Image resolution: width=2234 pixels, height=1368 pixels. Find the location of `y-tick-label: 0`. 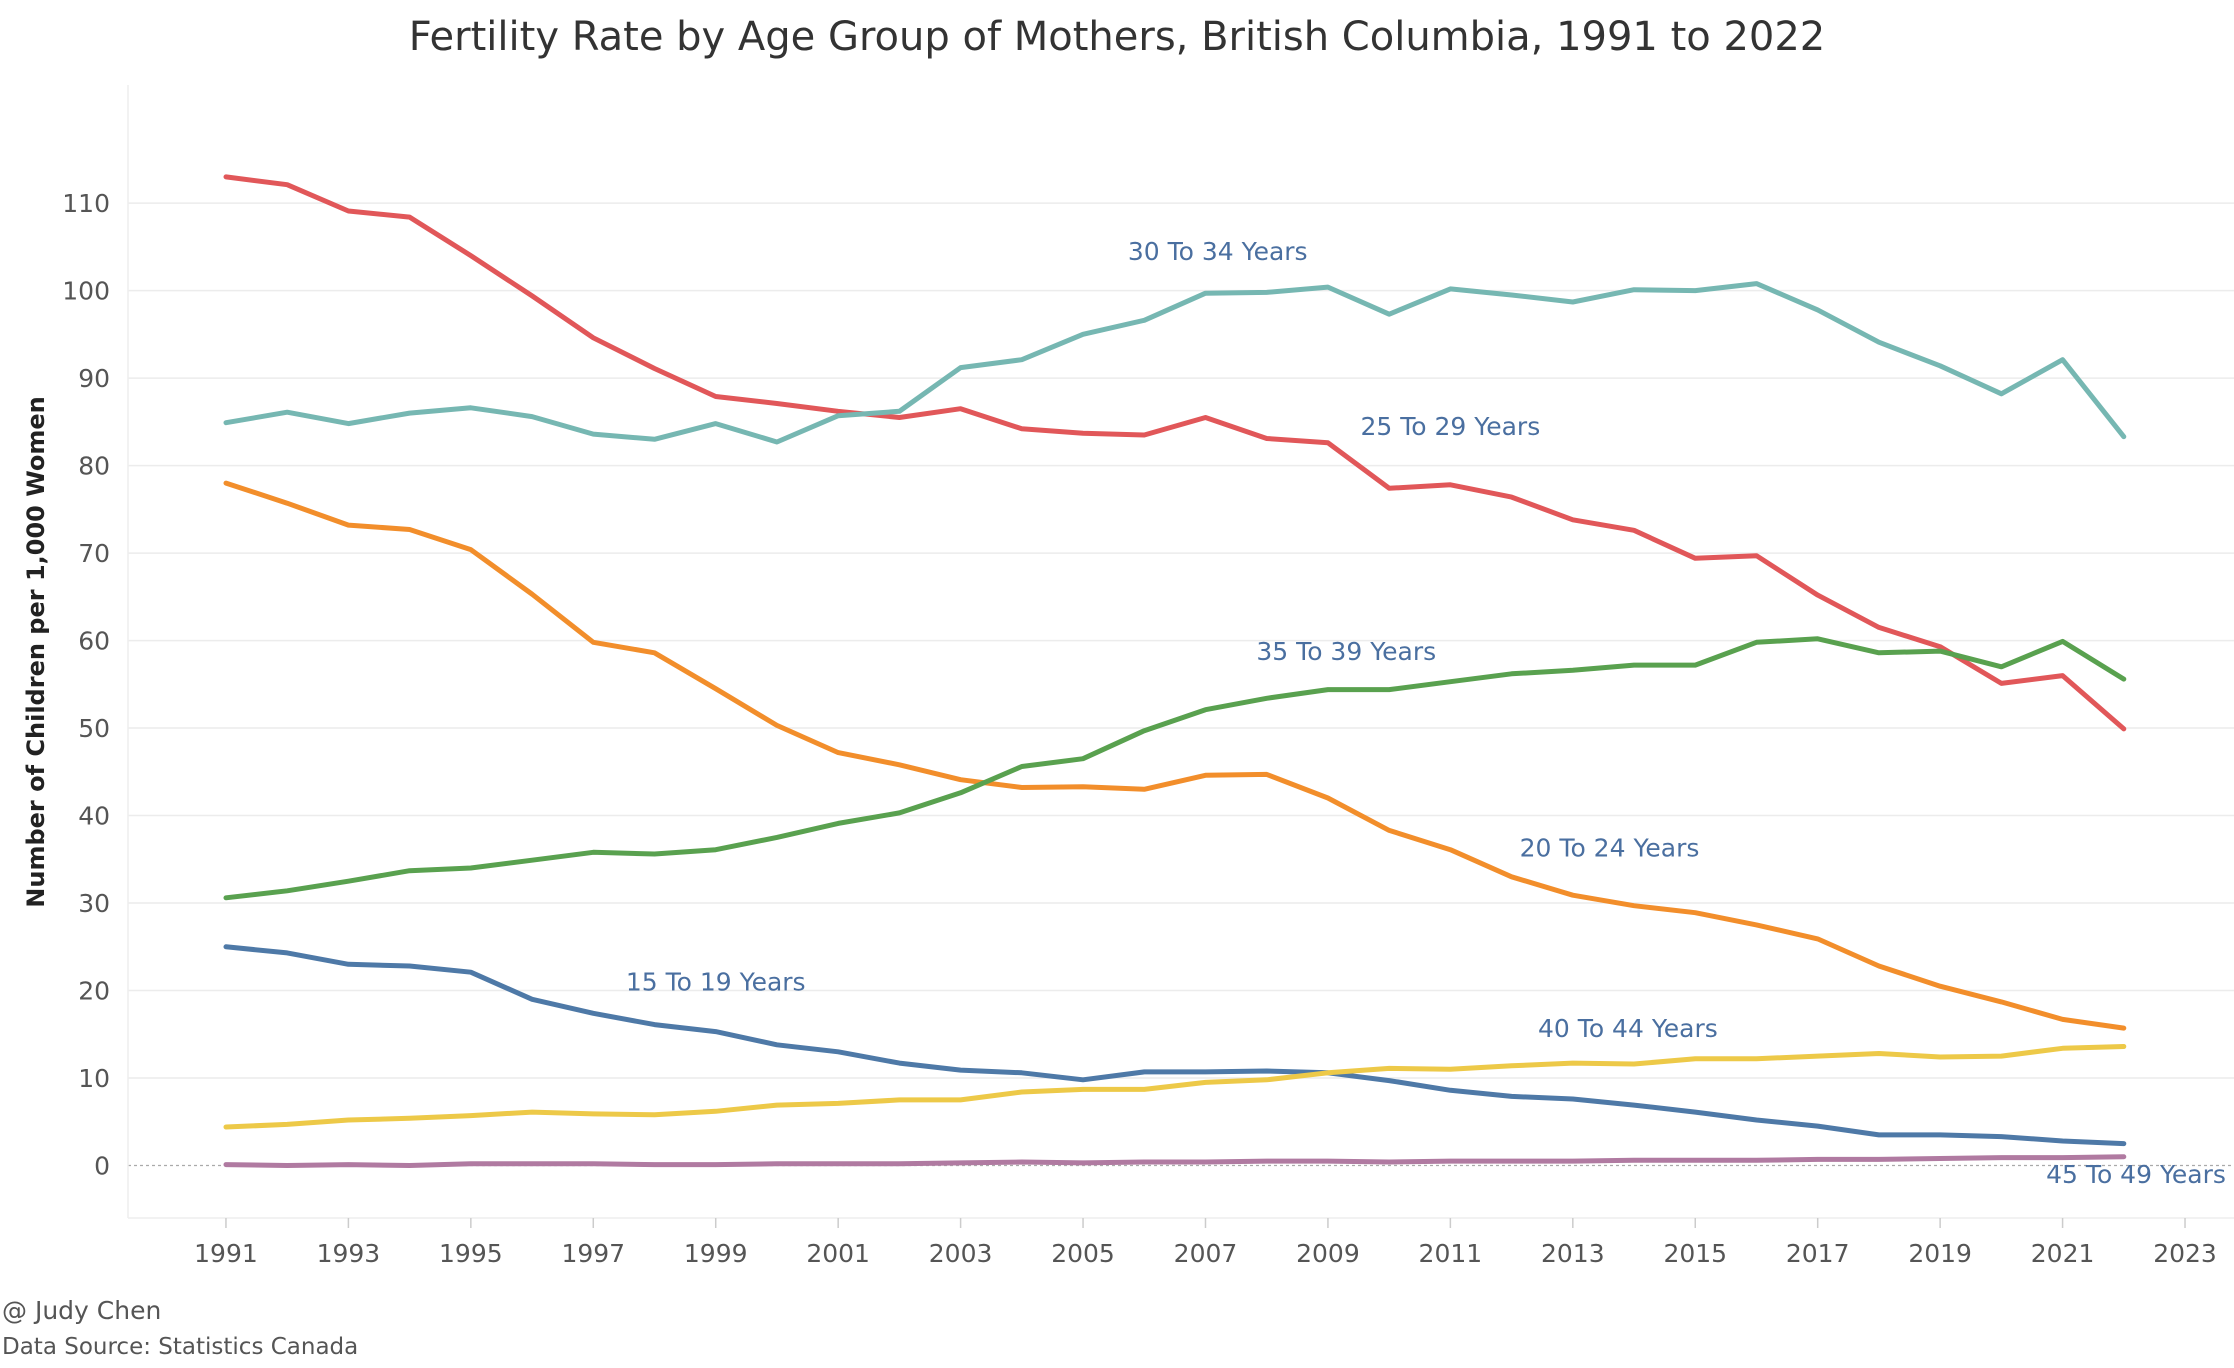

y-tick-label: 0 is located at coordinates (102, 1166).